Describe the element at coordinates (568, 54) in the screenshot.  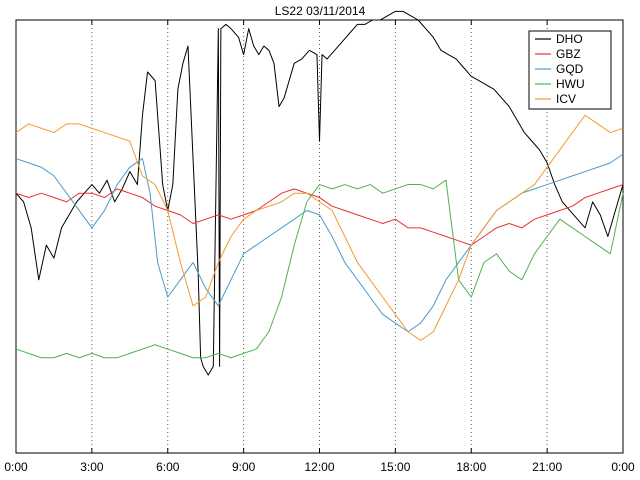
I see `legend-label-gbz: GBZ` at that location.